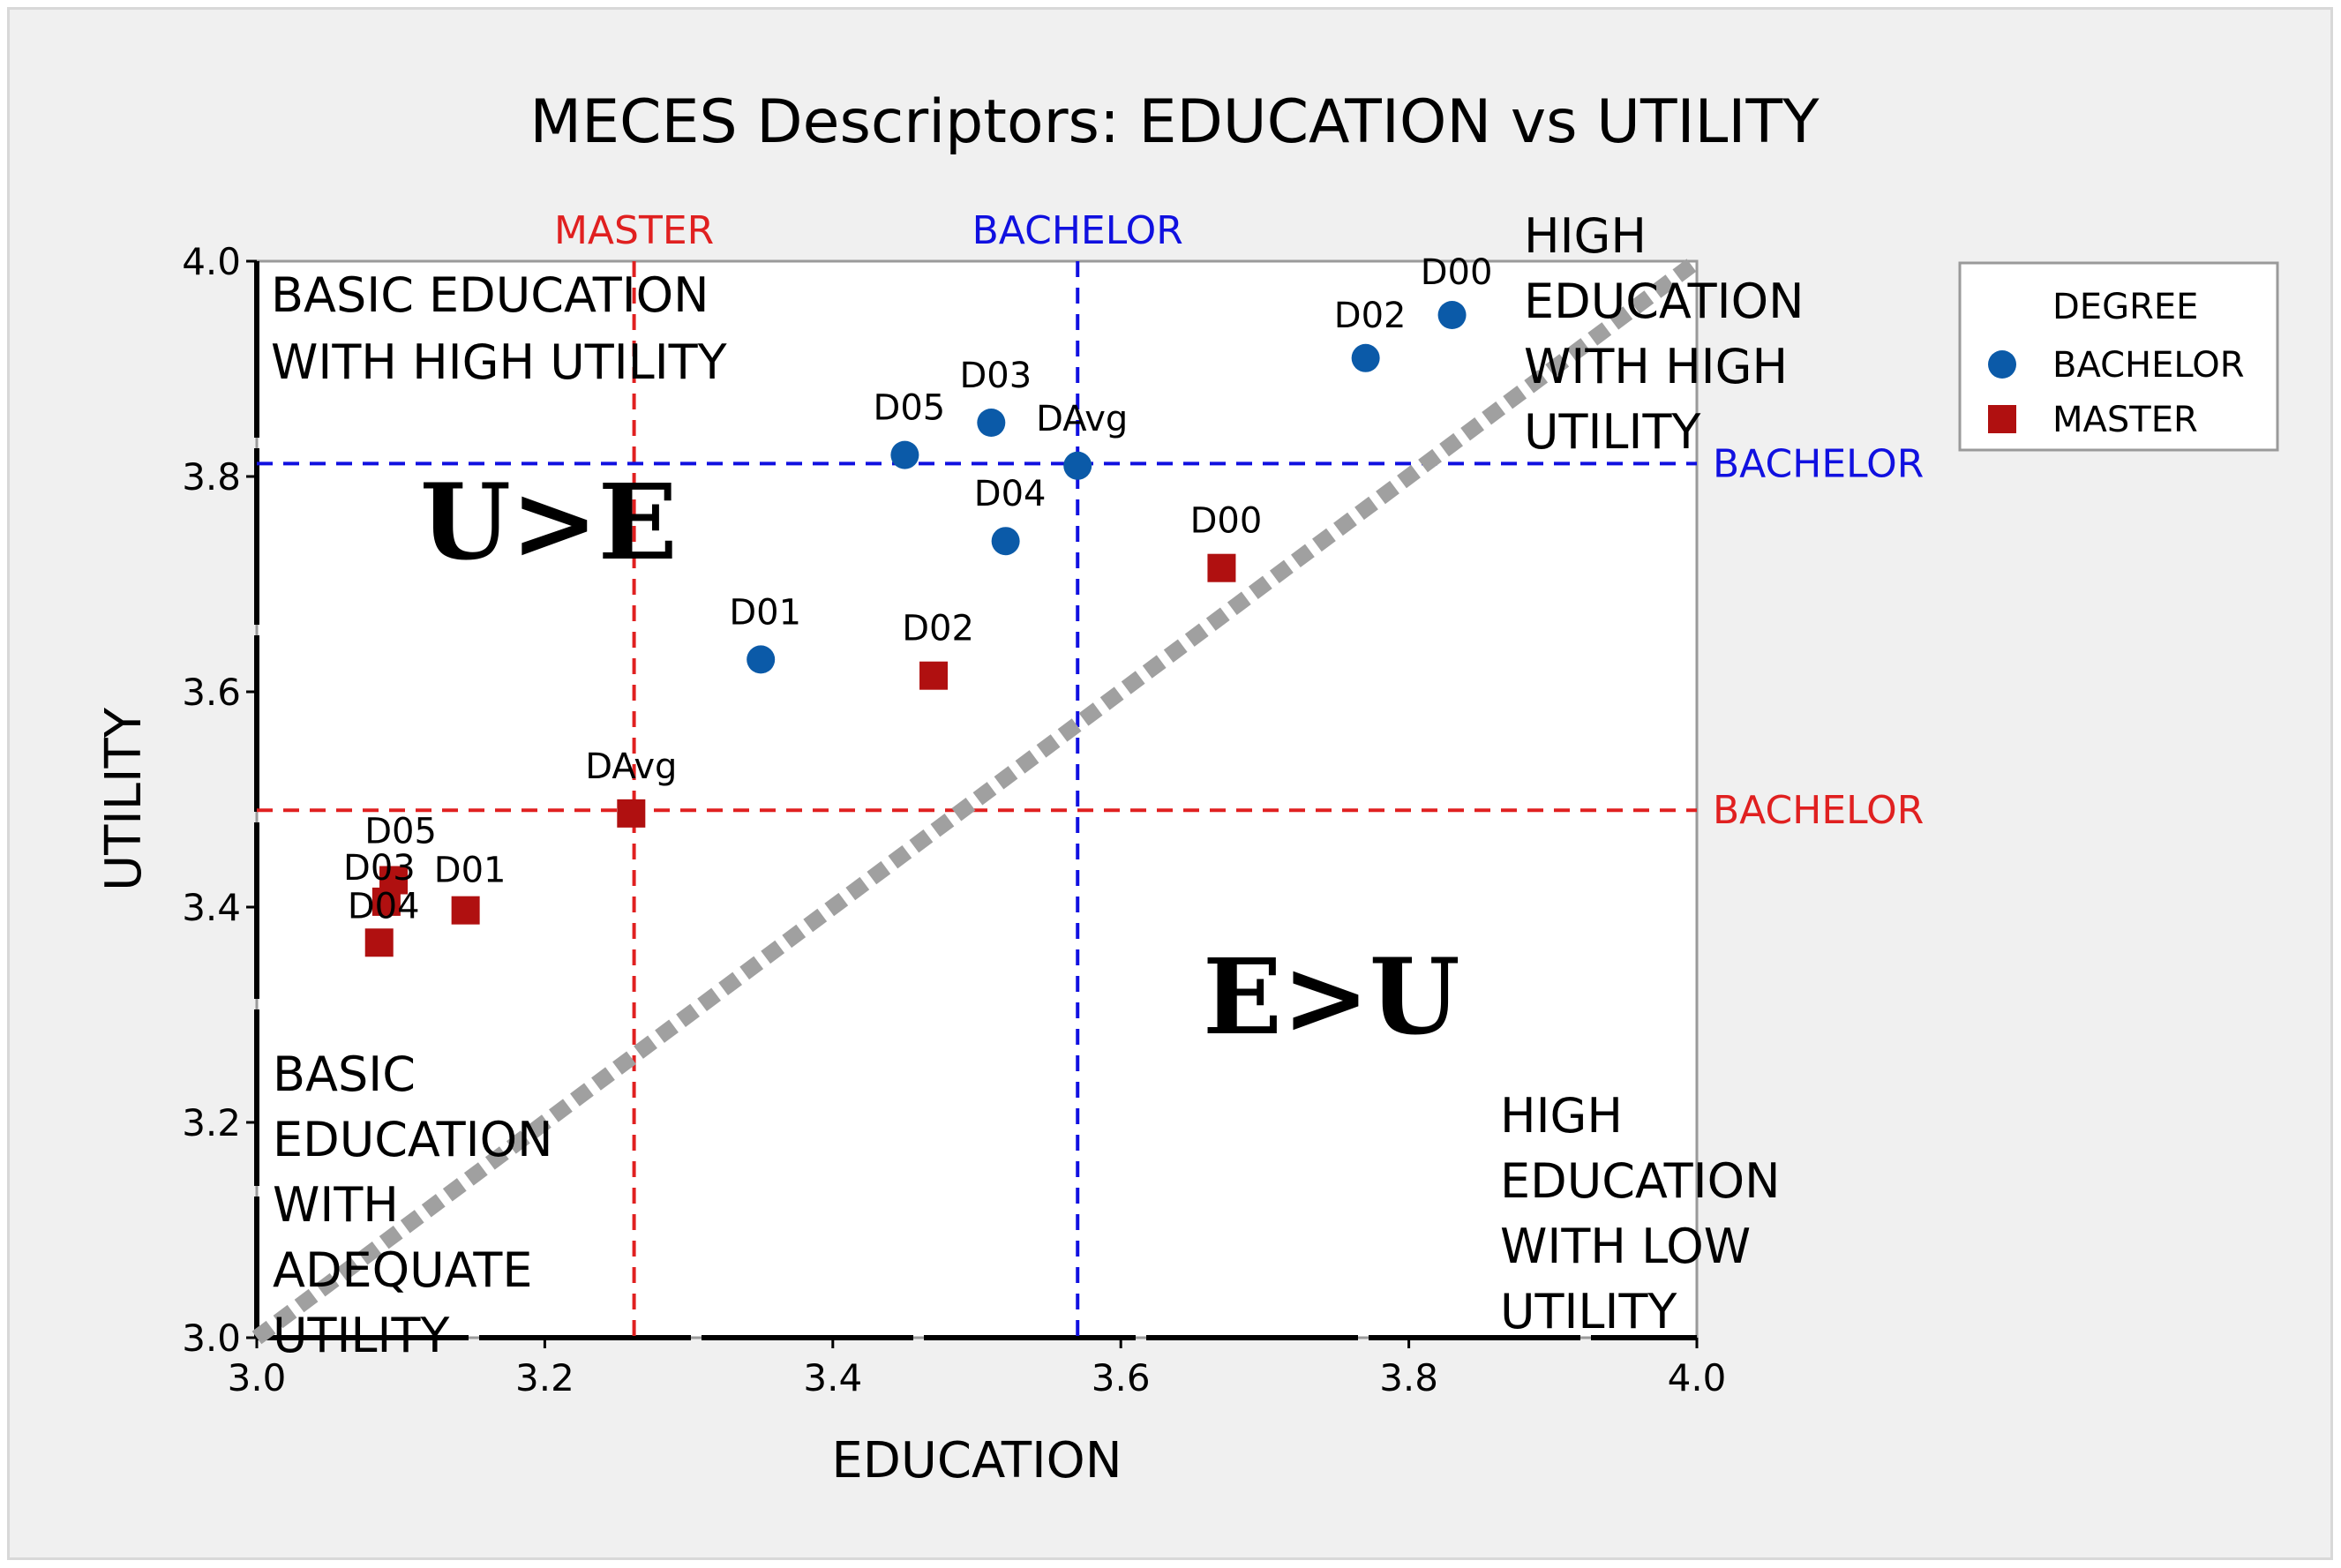 This screenshot has height=1568, width=2341. What do you see at coordinates (1408, 1377) in the screenshot?
I see `x-tick-label: 3.8` at bounding box center [1408, 1377].